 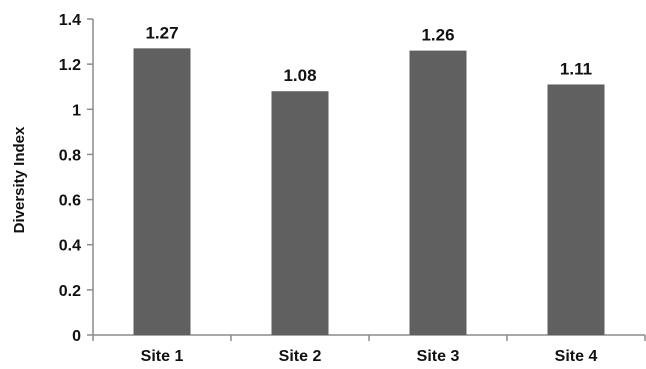 What do you see at coordinates (437, 35) in the screenshot?
I see `data-label: 1.26` at bounding box center [437, 35].